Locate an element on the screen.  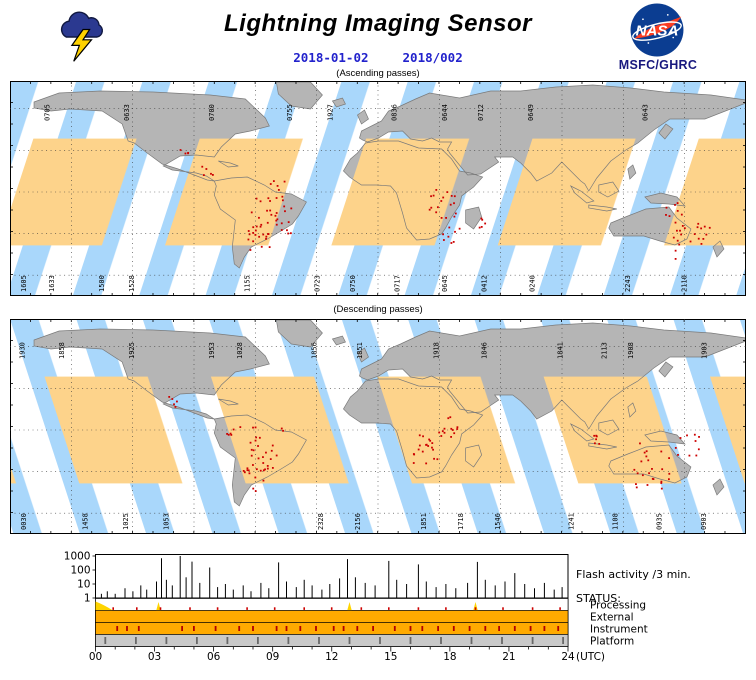
pass-time-label: 0030 is located at coordinates (24, 521).